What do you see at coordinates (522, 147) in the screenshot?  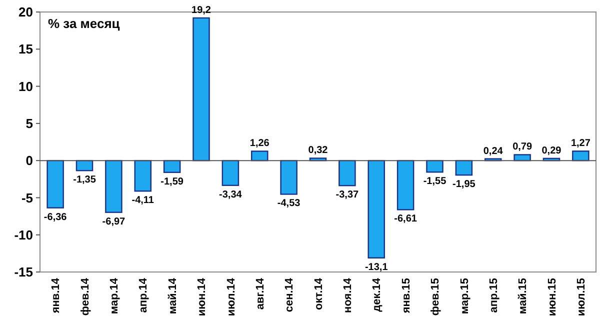 I see `data-label: 0,79` at bounding box center [522, 147].